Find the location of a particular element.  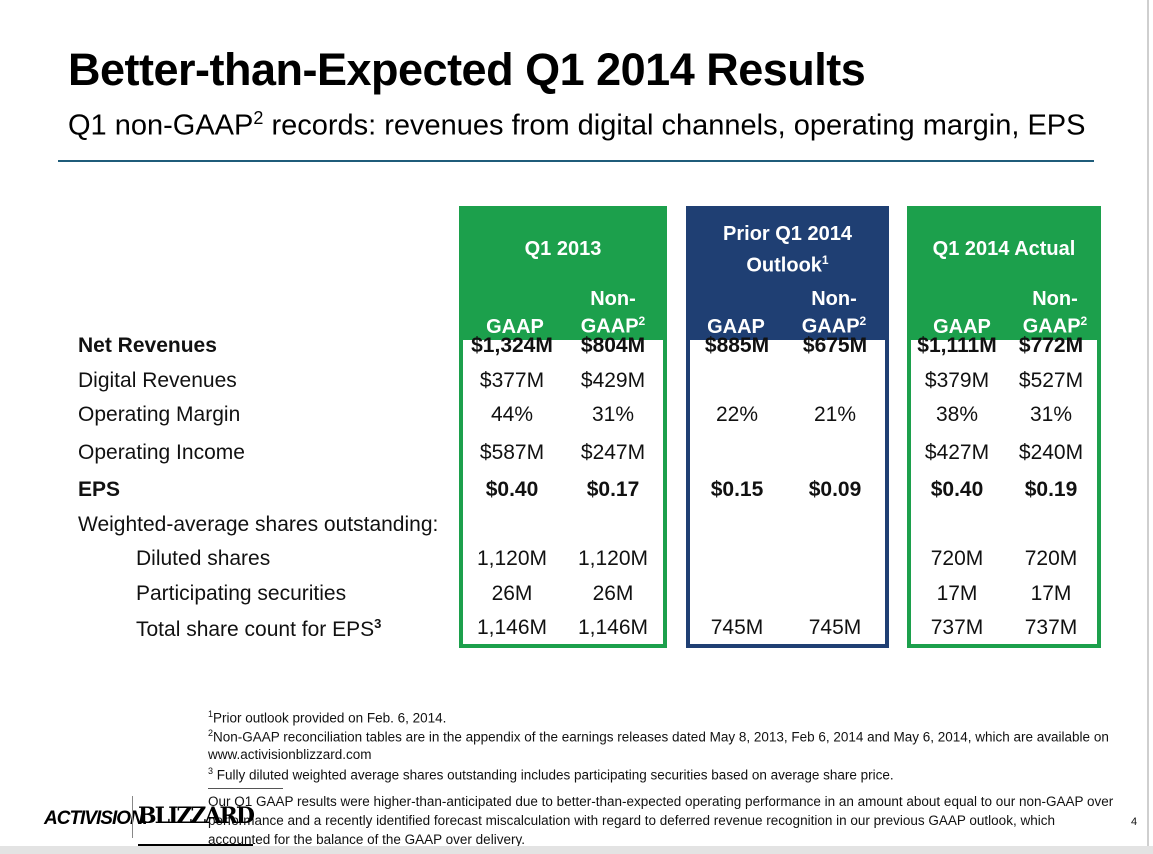

row-label-superscript: 3 is located at coordinates (378, 623).